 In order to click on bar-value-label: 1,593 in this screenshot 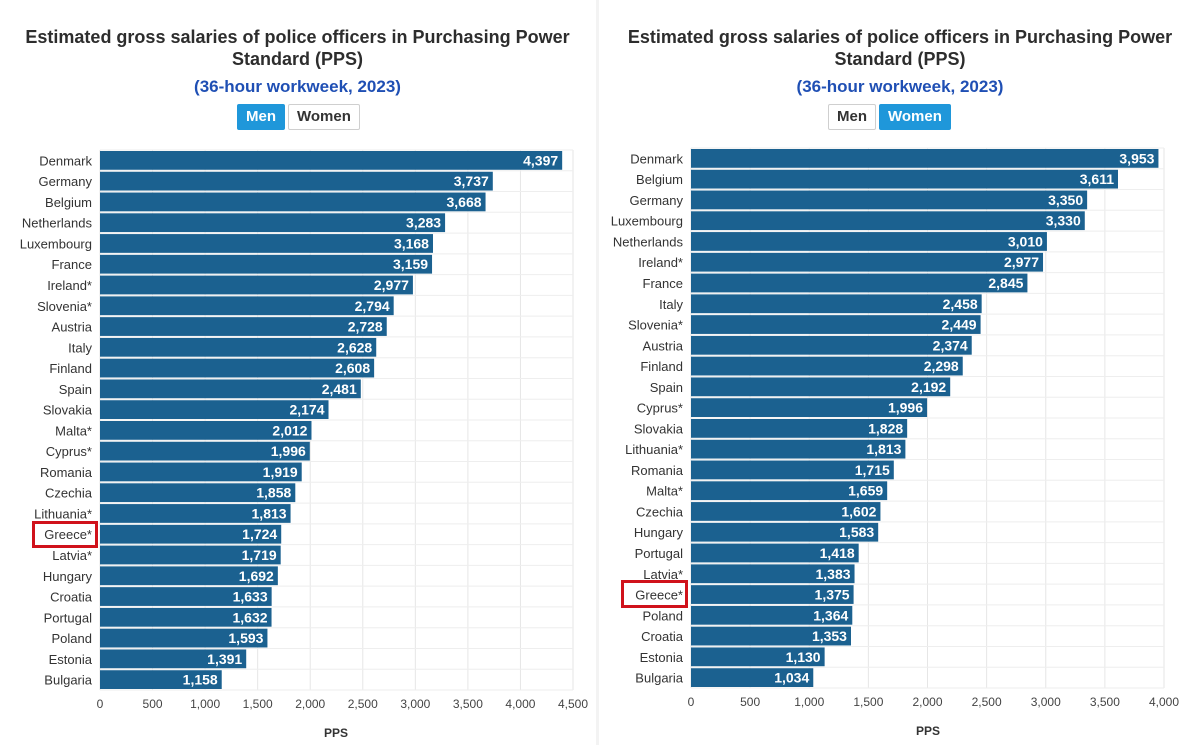, I will do `click(245, 638)`.